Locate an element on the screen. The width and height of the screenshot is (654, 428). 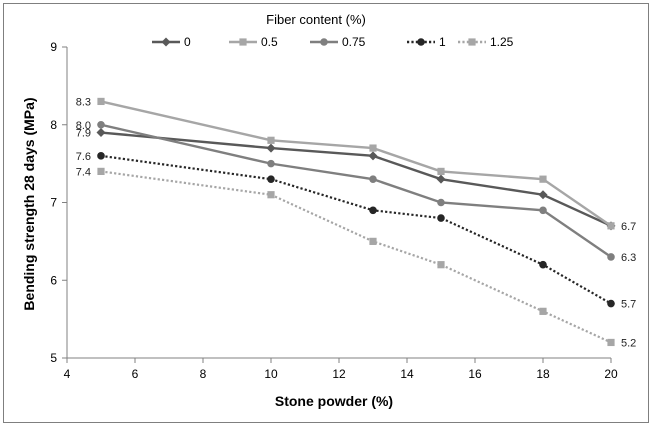
x-tick-label: 6 is located at coordinates (135, 374).